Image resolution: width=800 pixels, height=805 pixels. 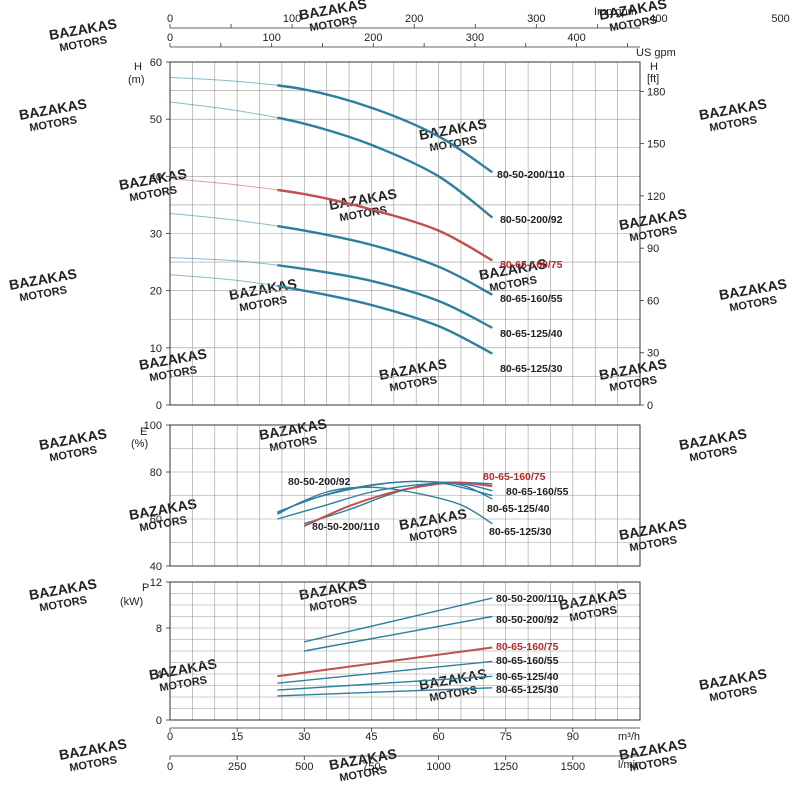 I want to click on h-curve-label: 80-65-160/75, so click(x=531, y=265).